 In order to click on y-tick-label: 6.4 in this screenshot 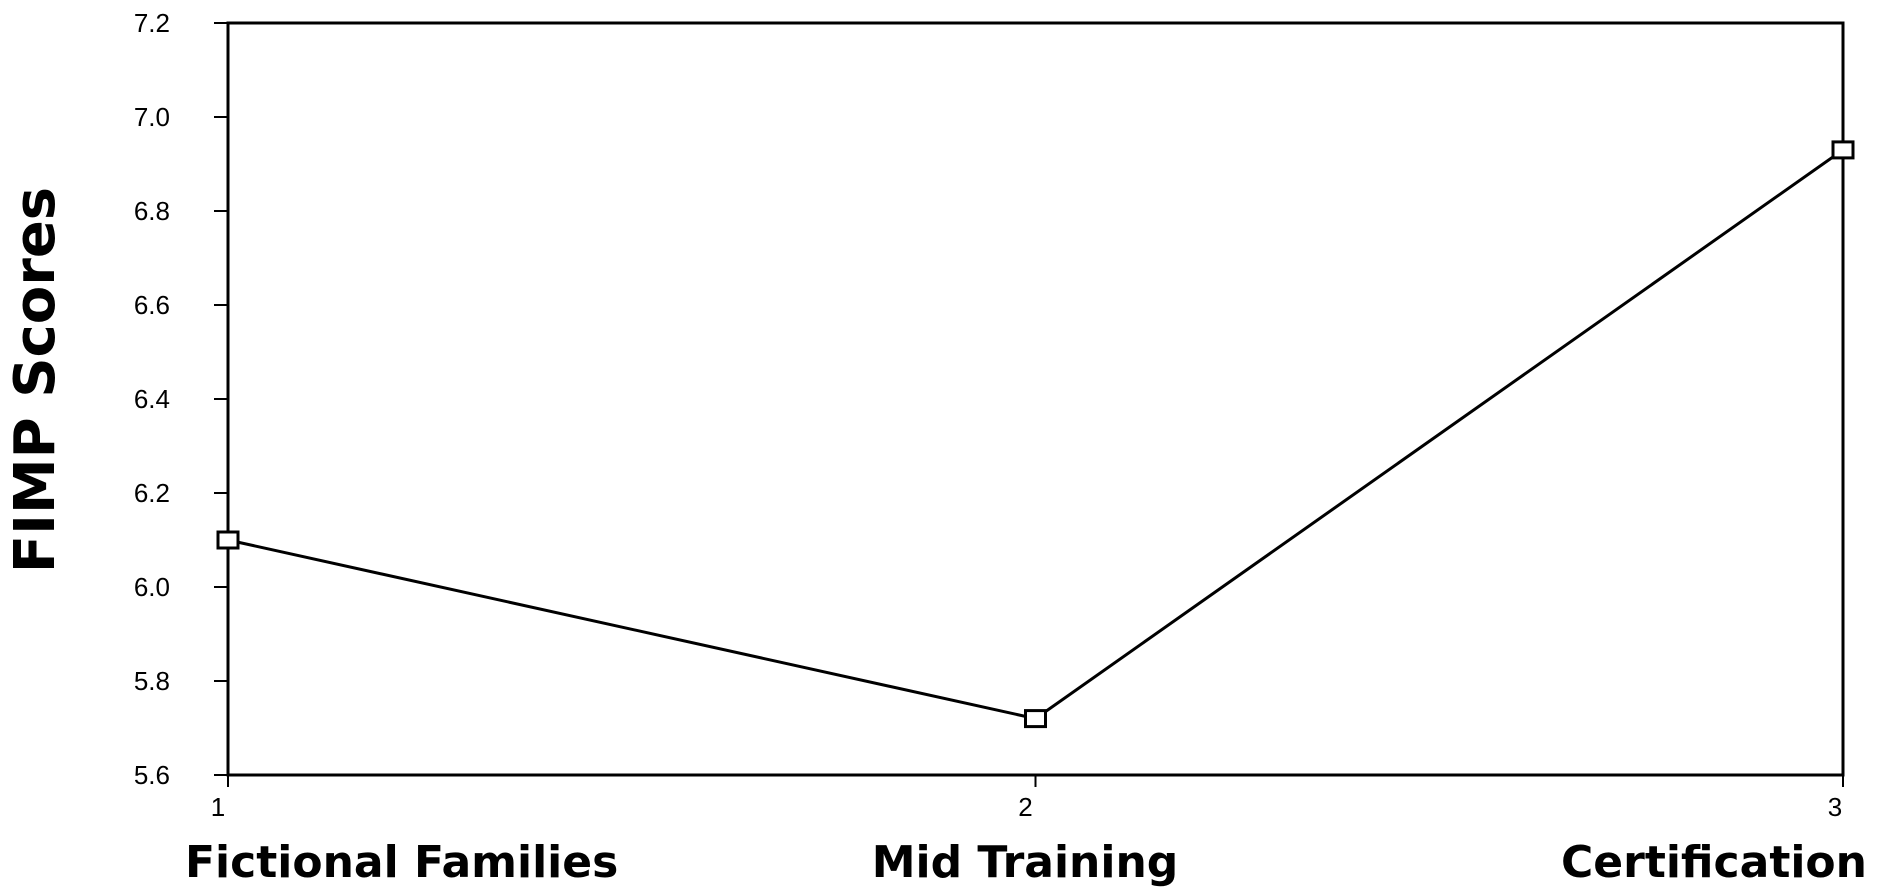, I will do `click(152, 399)`.